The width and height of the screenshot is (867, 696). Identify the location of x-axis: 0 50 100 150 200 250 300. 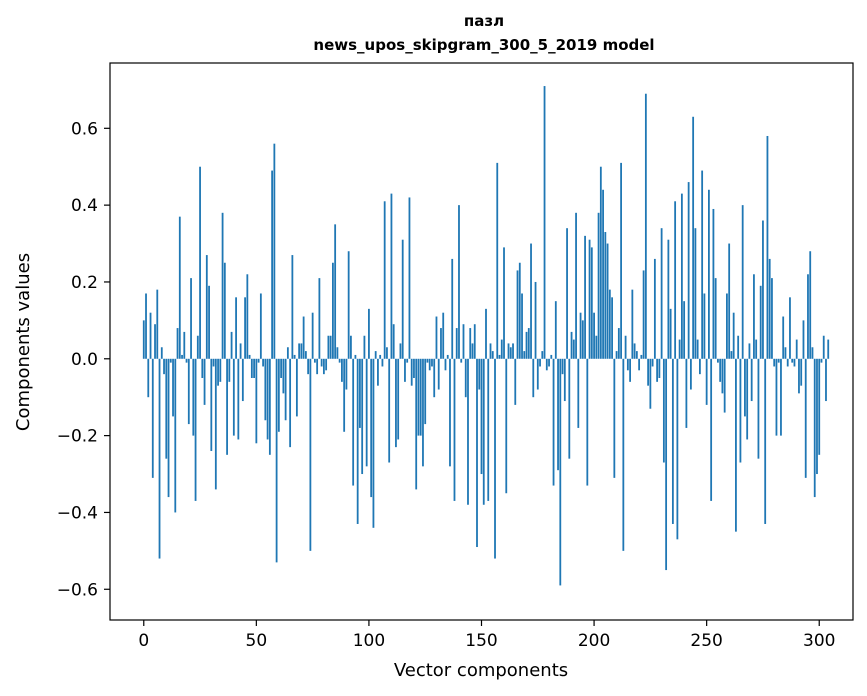
(486, 635).